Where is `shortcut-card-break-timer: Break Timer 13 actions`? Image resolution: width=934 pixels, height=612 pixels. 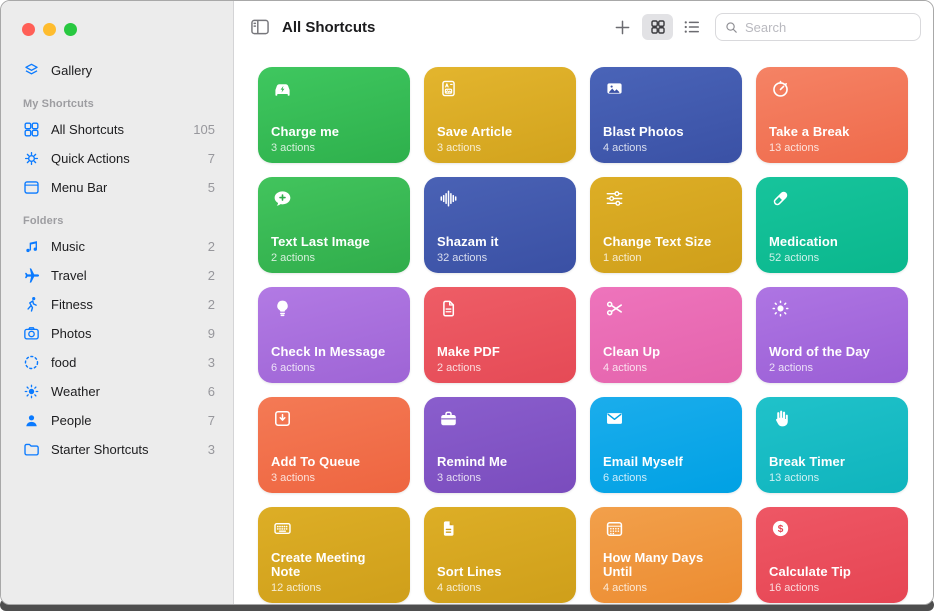 shortcut-card-break-timer: Break Timer 13 actions is located at coordinates (832, 445).